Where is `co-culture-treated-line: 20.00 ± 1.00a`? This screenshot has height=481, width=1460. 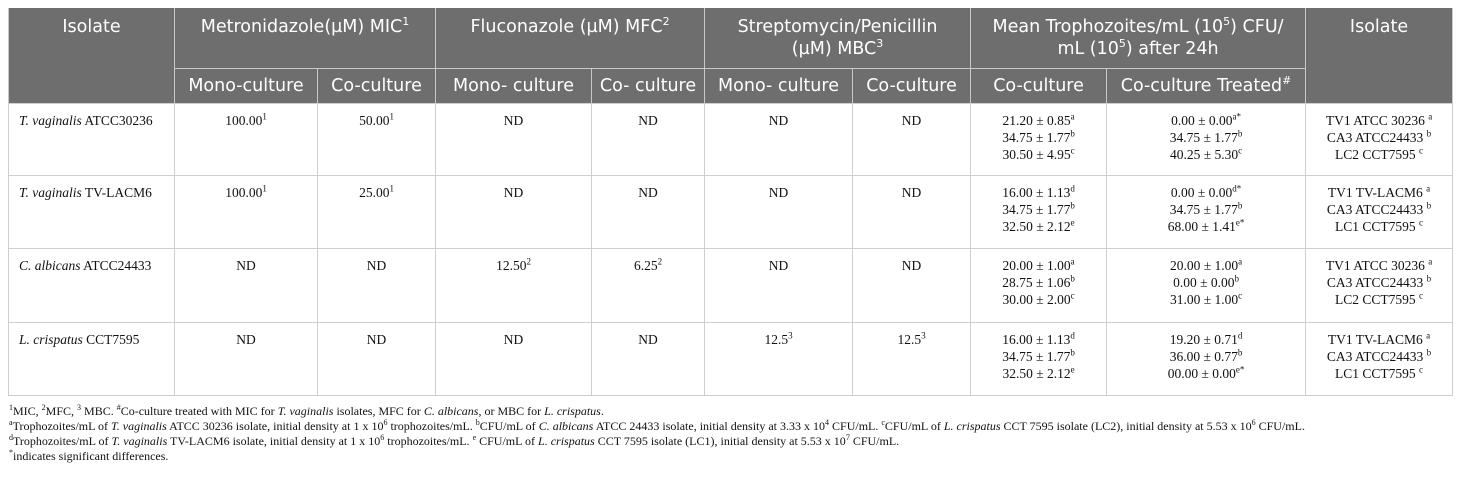 co-culture-treated-line: 20.00 ± 1.00a is located at coordinates (1206, 265).